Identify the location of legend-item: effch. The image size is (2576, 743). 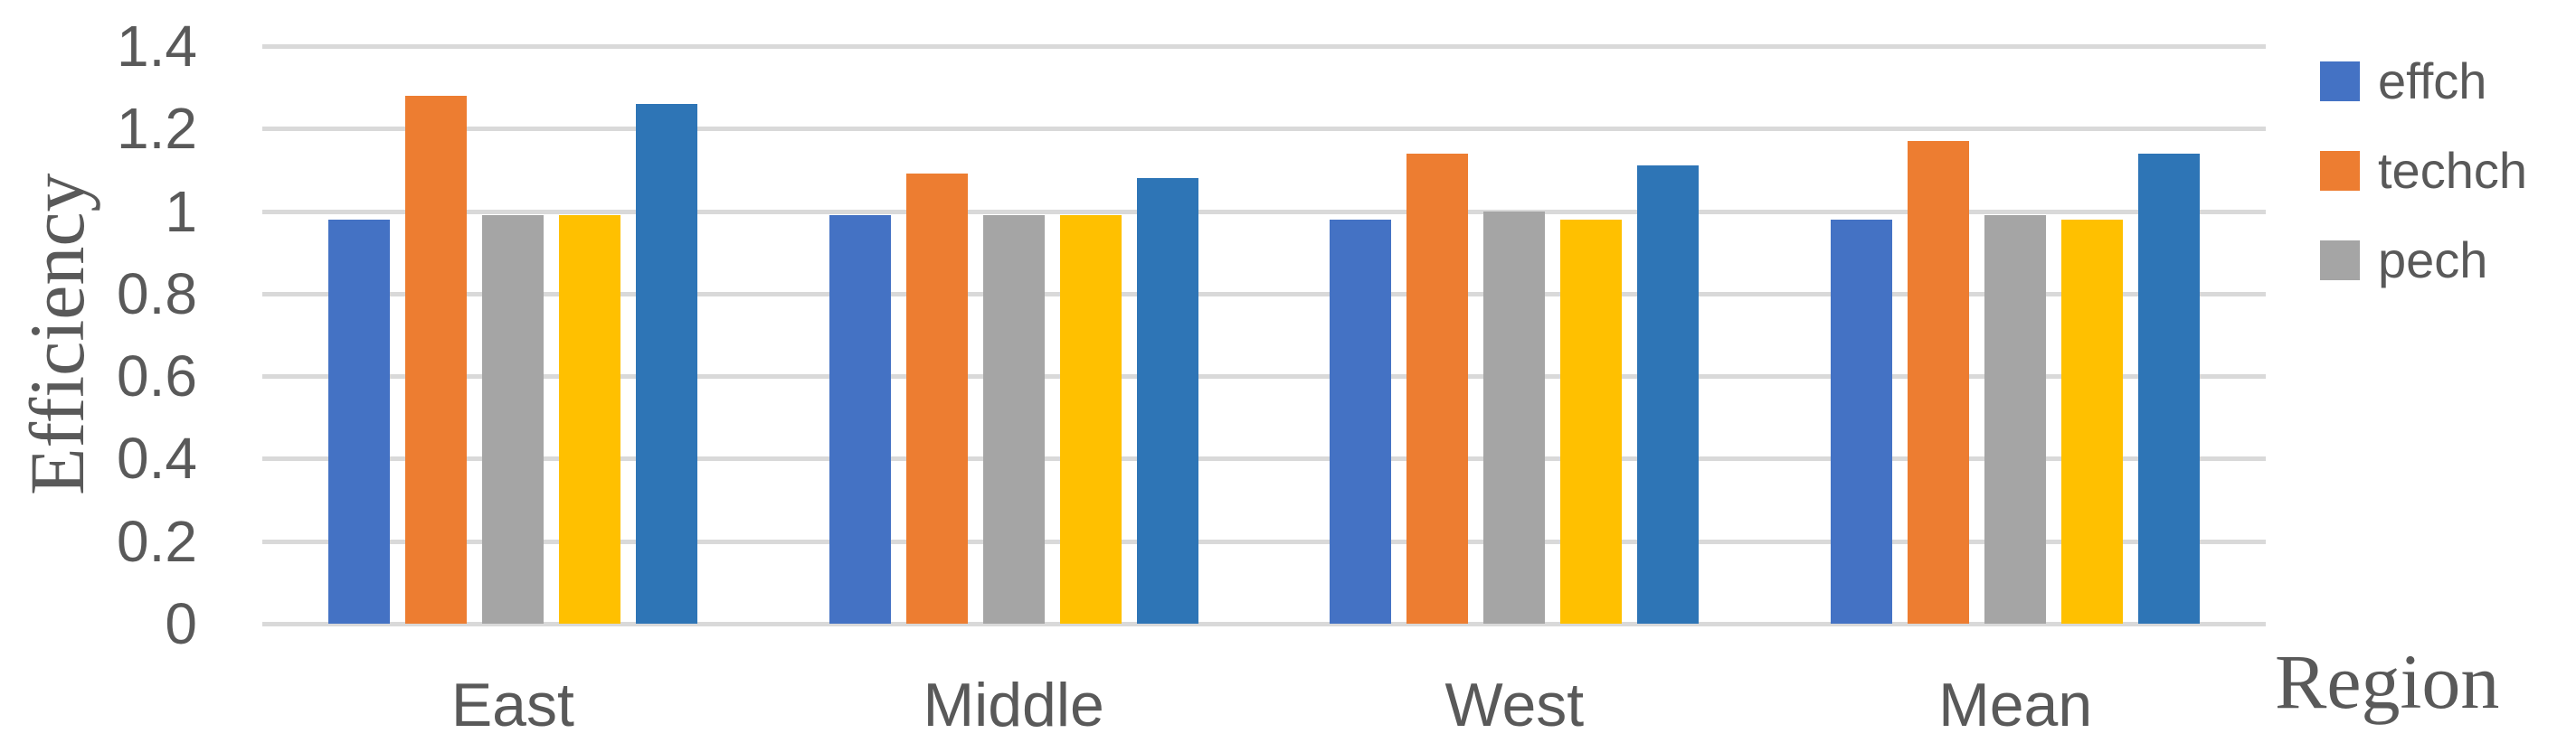
(2423, 81).